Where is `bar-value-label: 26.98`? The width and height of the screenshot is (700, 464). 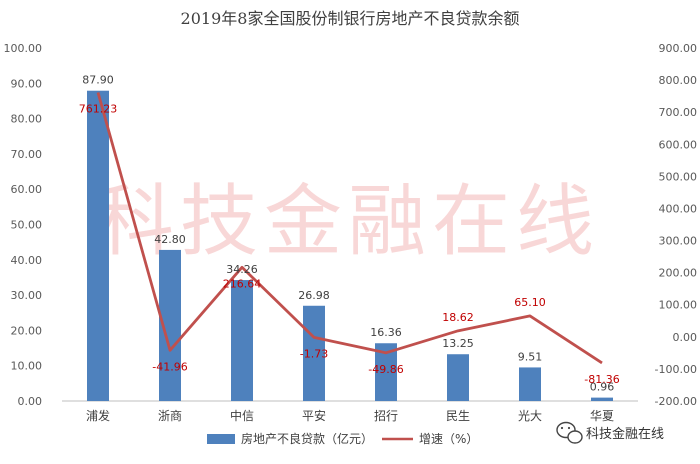
bar-value-label: 26.98 is located at coordinates (314, 295).